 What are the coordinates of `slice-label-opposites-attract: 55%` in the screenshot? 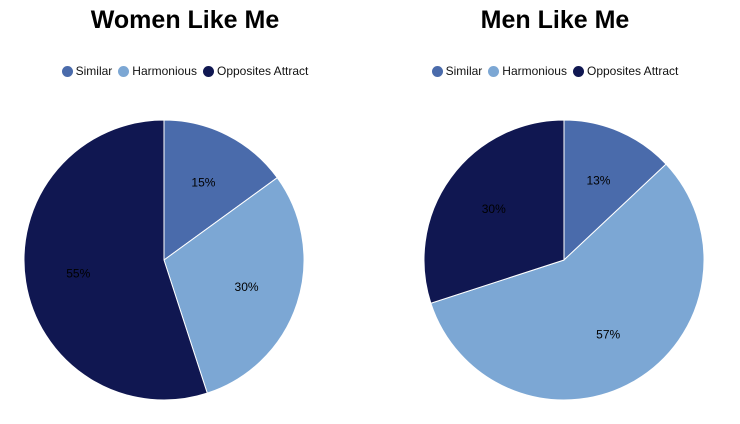 It's located at (78, 274).